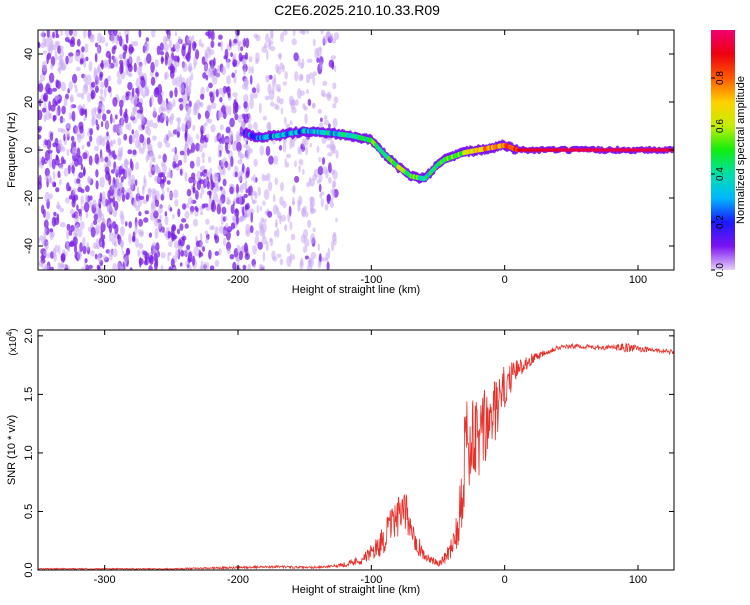  What do you see at coordinates (720, 270) in the screenshot?
I see `colorbar-tick-label: 0.0` at bounding box center [720, 270].